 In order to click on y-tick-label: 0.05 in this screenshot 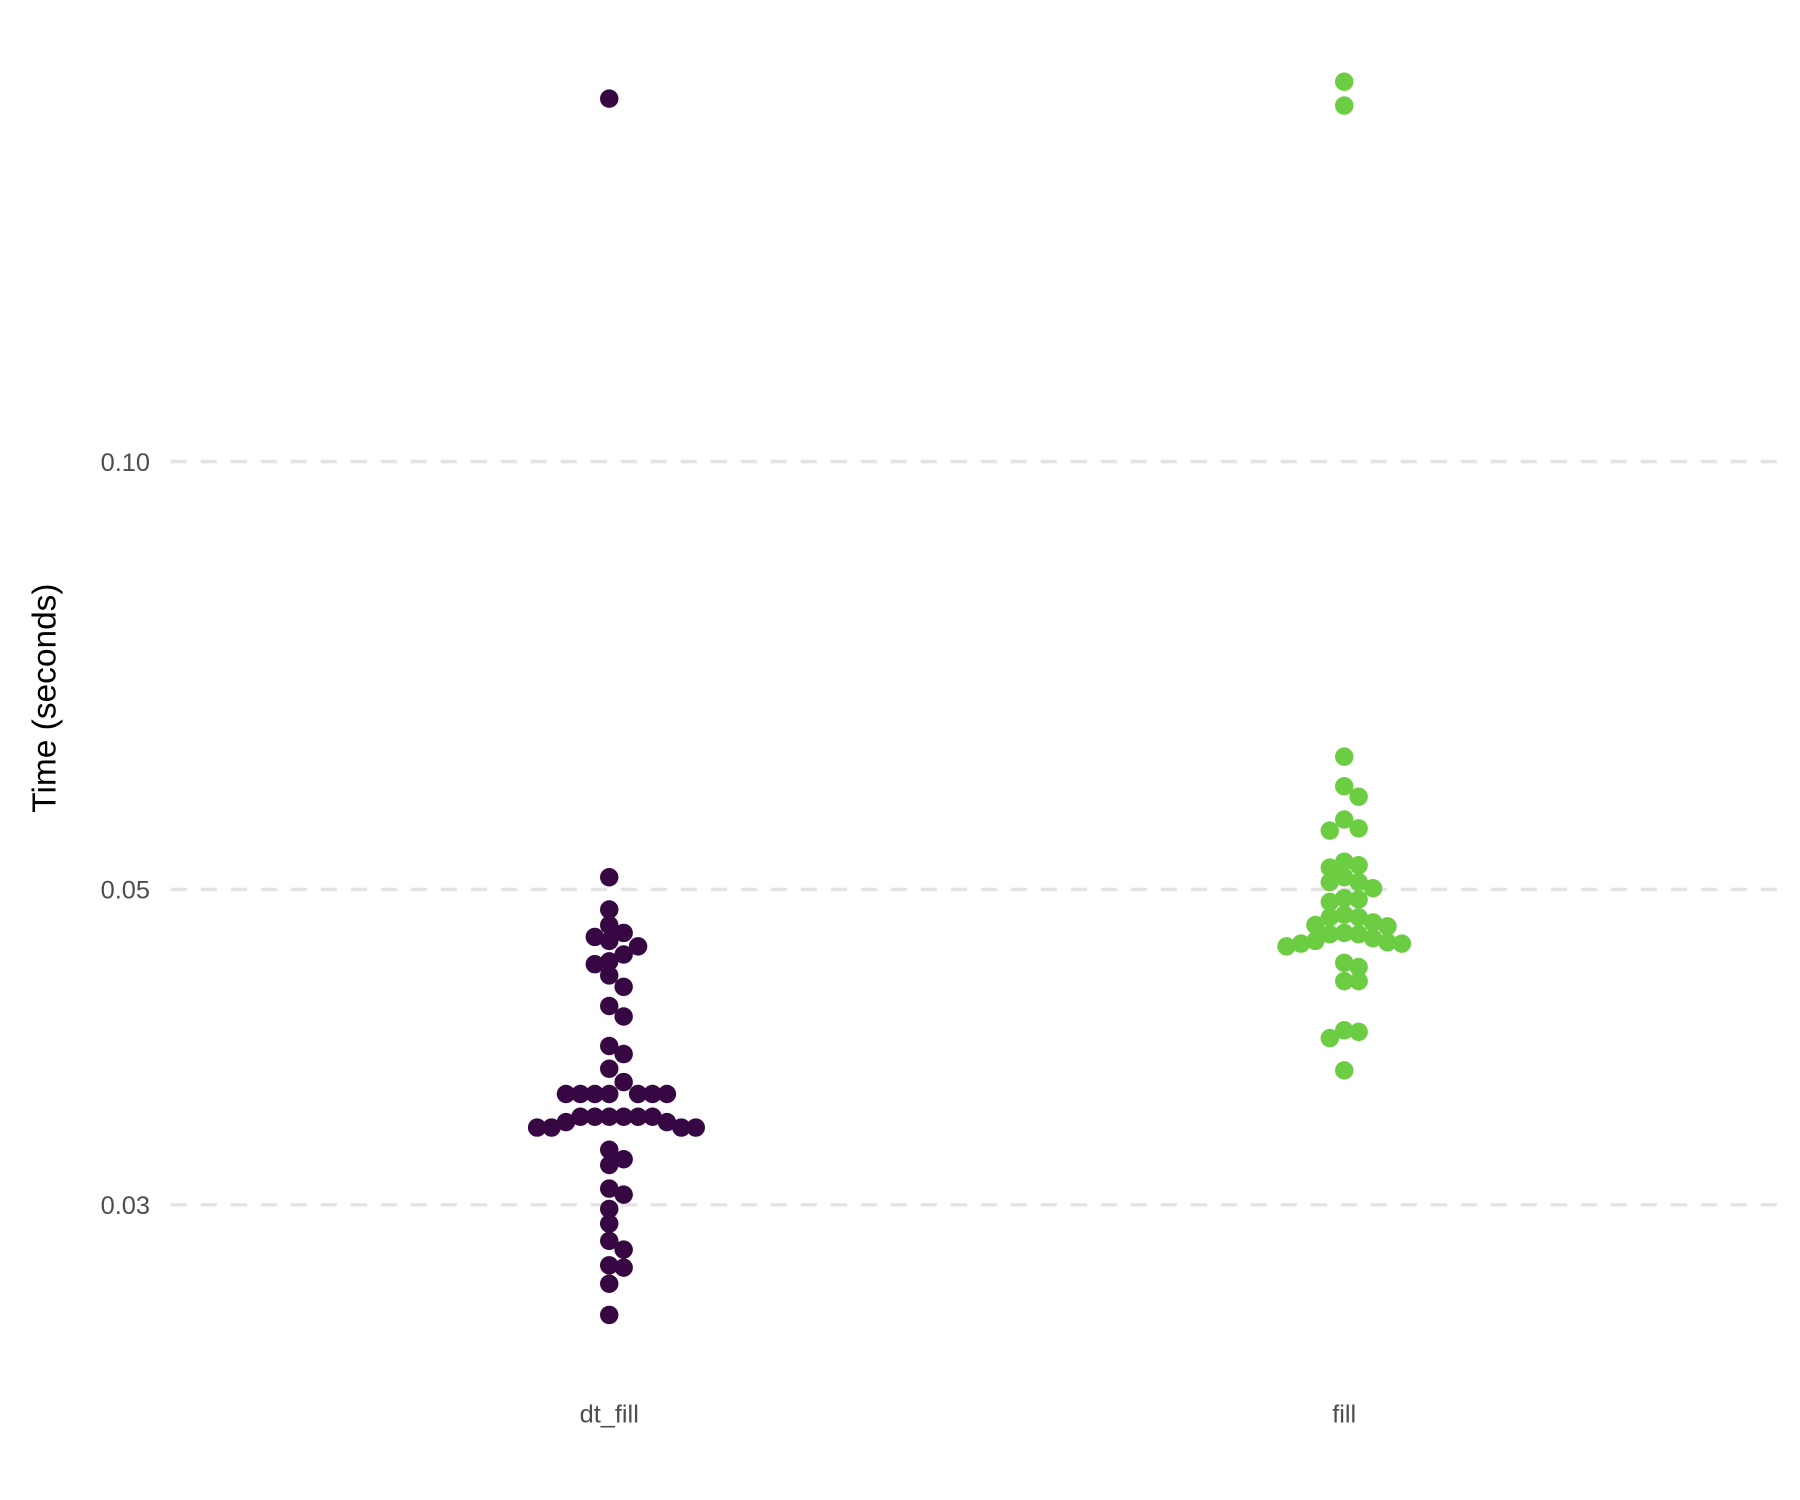, I will do `click(125, 891)`.